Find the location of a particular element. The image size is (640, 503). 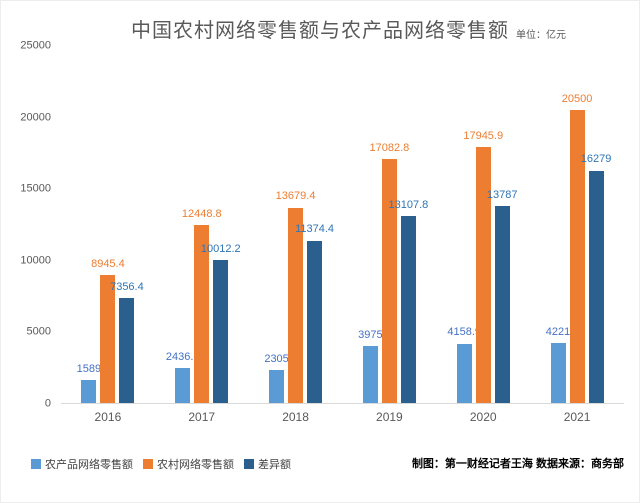

bar: 17082.8 is located at coordinates (389, 272).